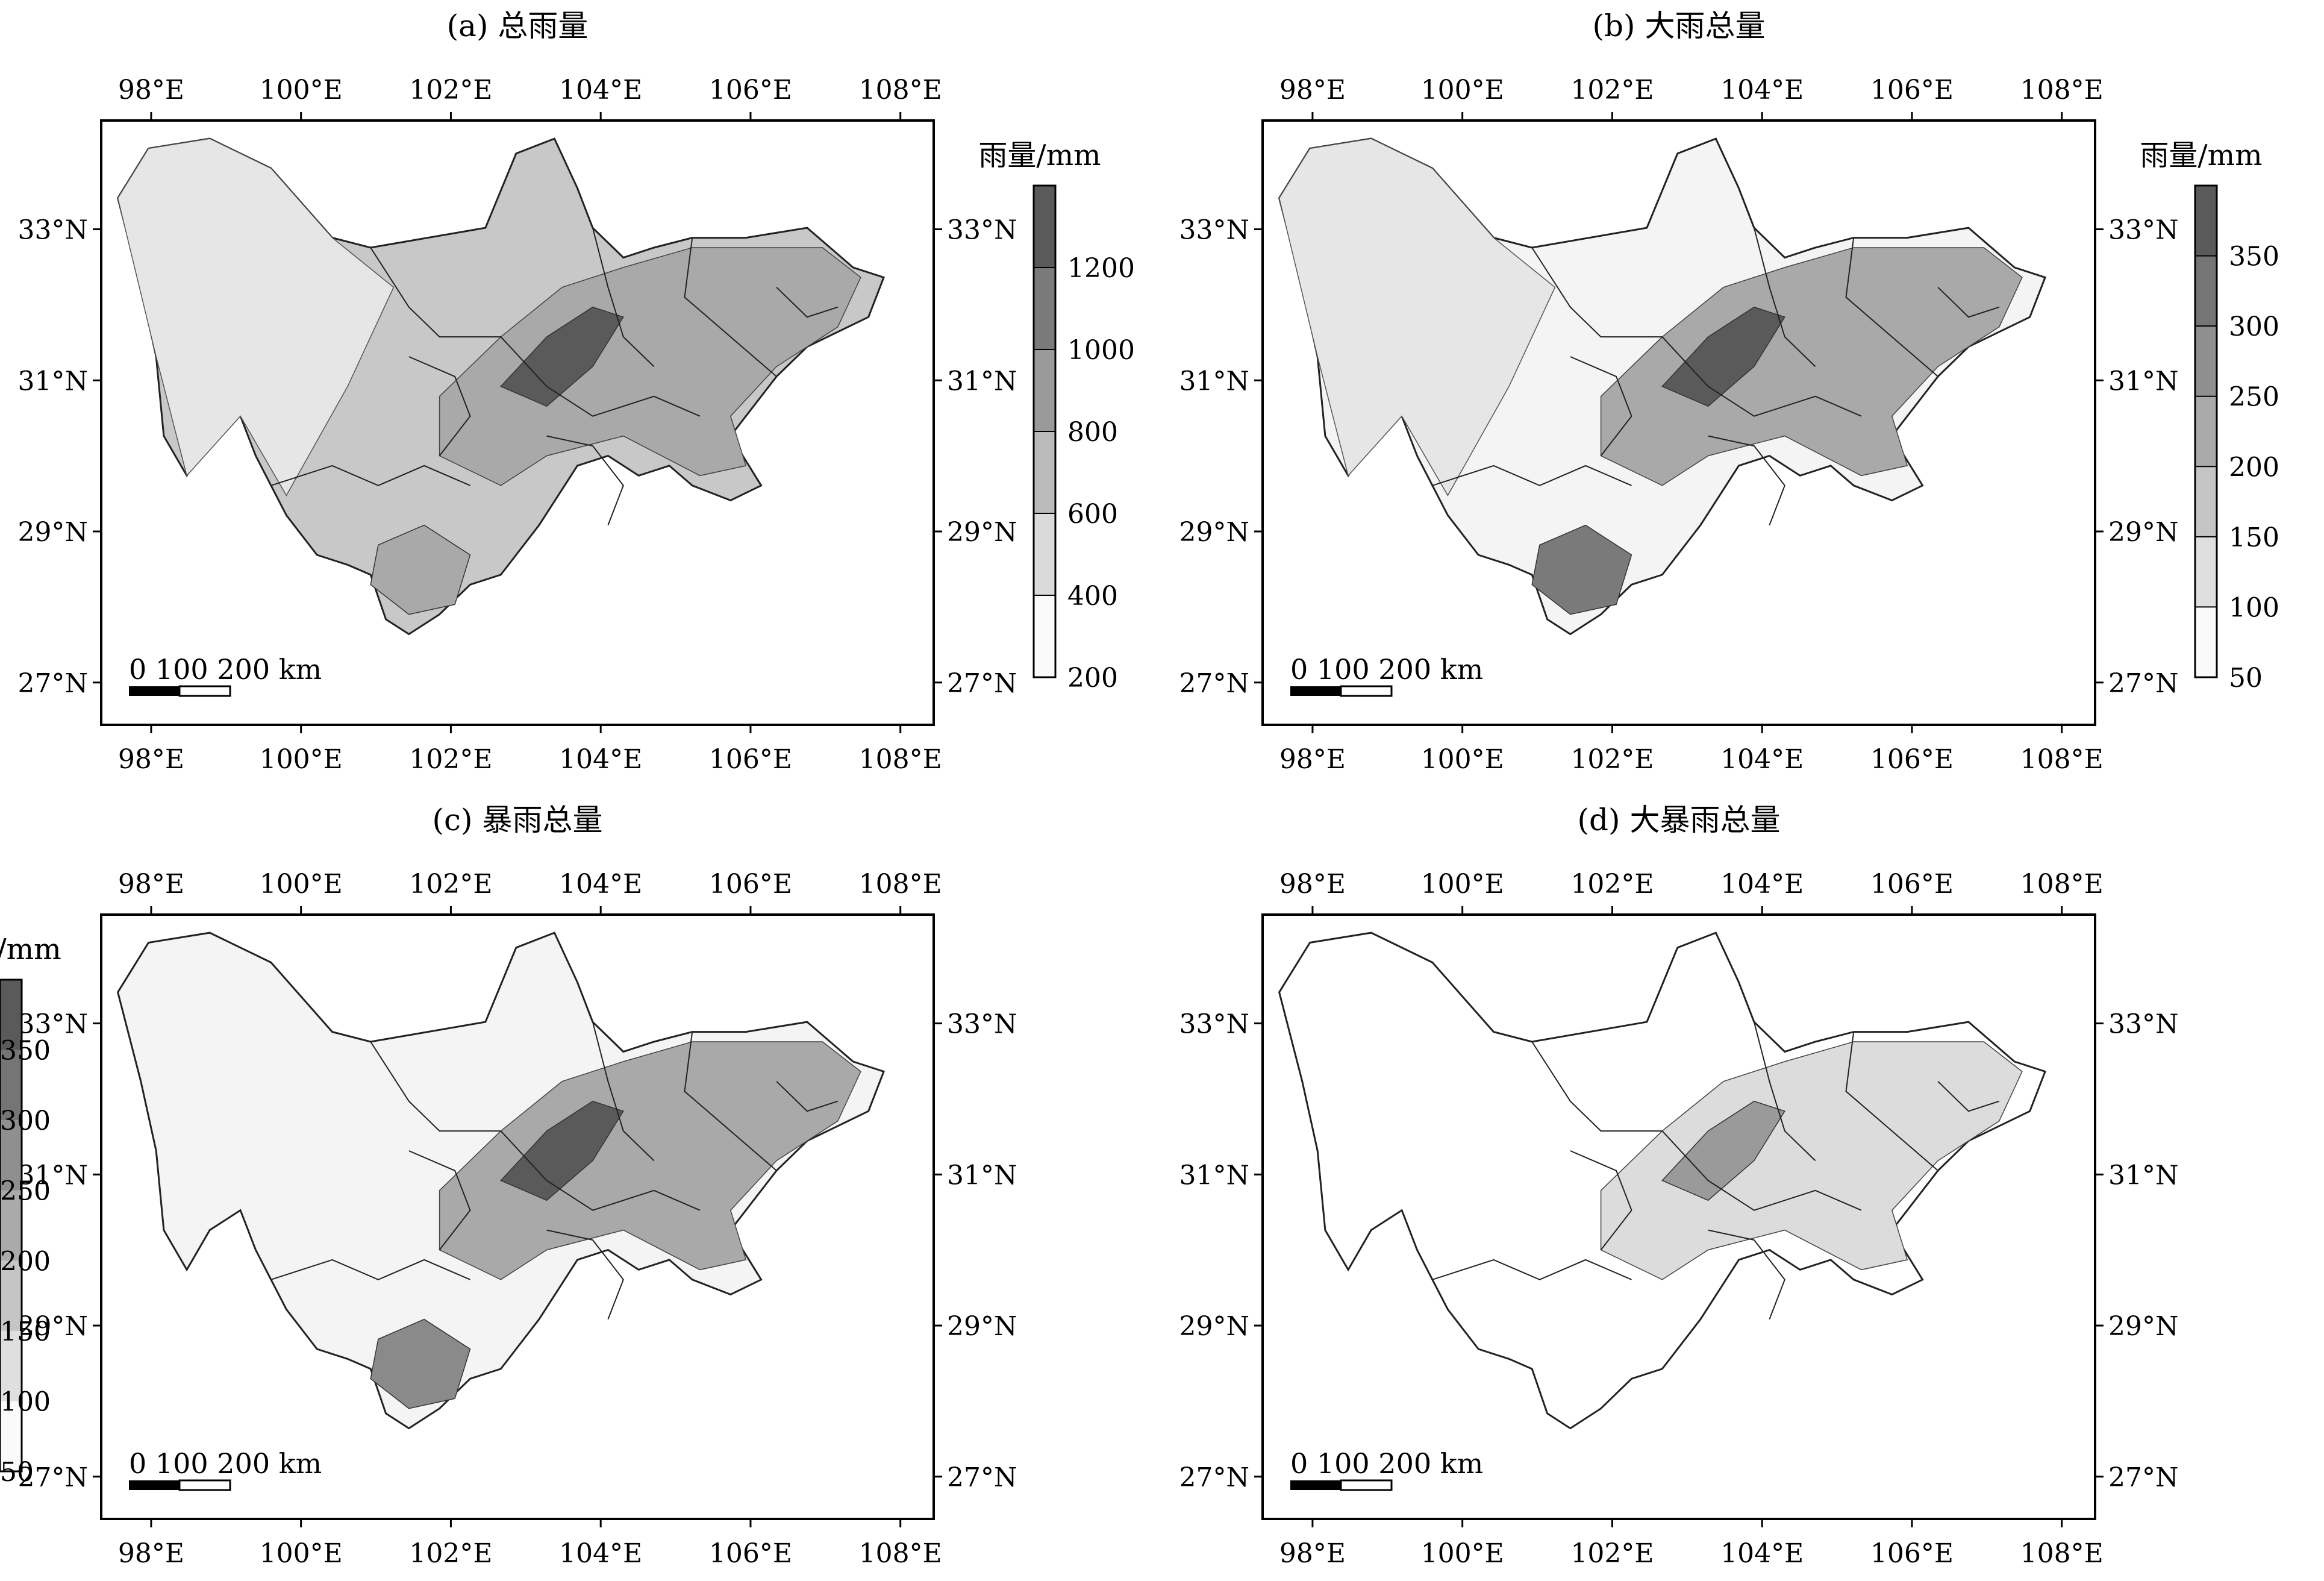  I want to click on rain-belt-region, so click(650, 366).